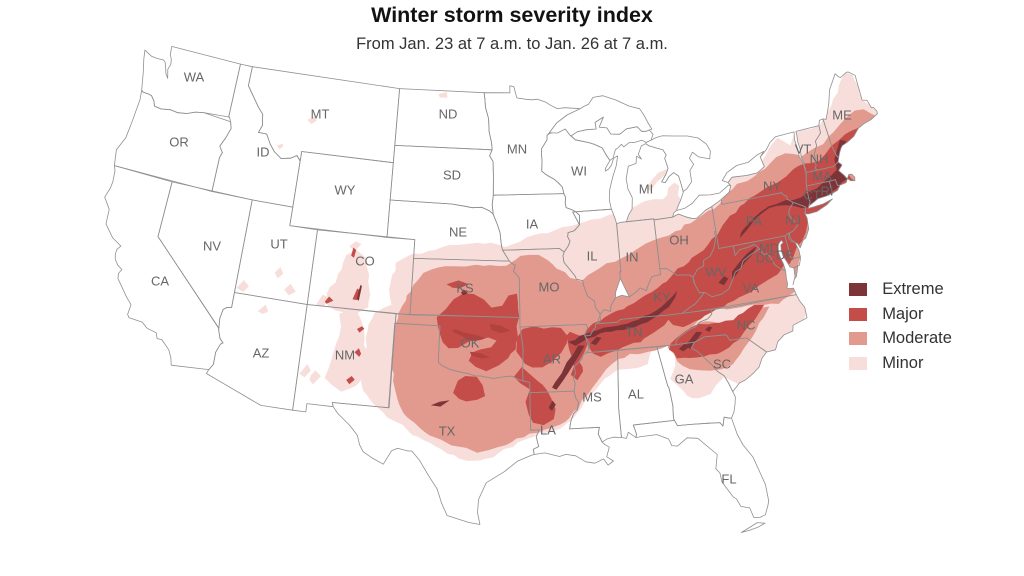 This screenshot has height=576, width=1024. I want to click on svg-text: VA, so click(751, 288).